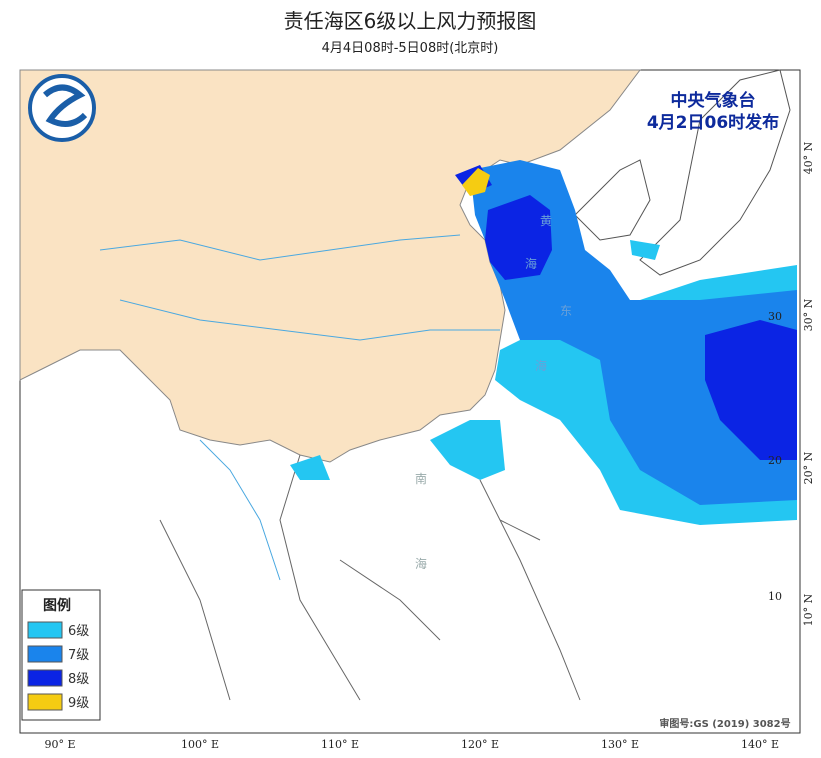 This screenshot has width=821, height=758. Describe the element at coordinates (775, 316) in the screenshot. I see `grid-label: 30` at that location.